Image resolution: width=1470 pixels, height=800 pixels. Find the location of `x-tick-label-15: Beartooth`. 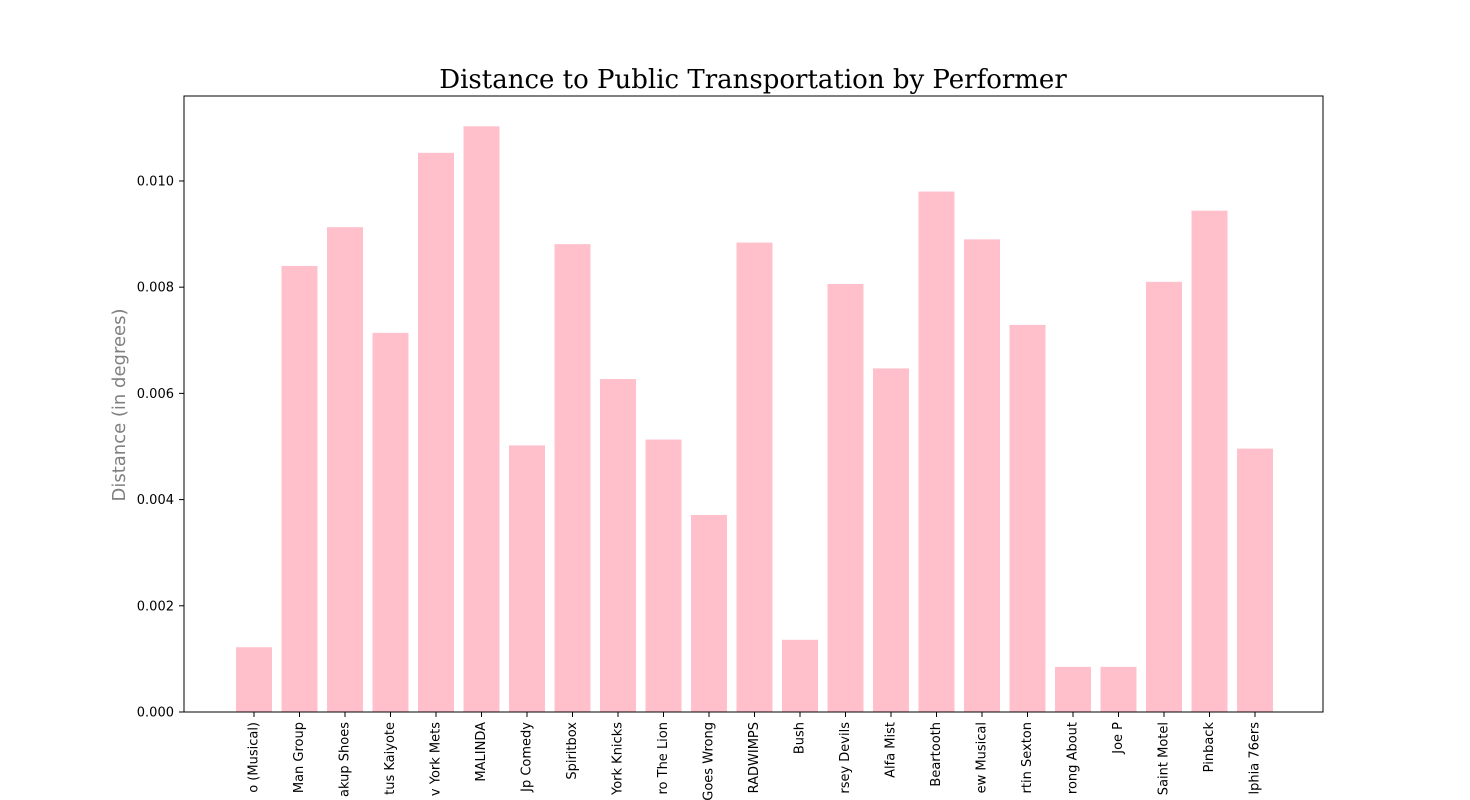

x-tick-label-15: Beartooth is located at coordinates (936, 754).